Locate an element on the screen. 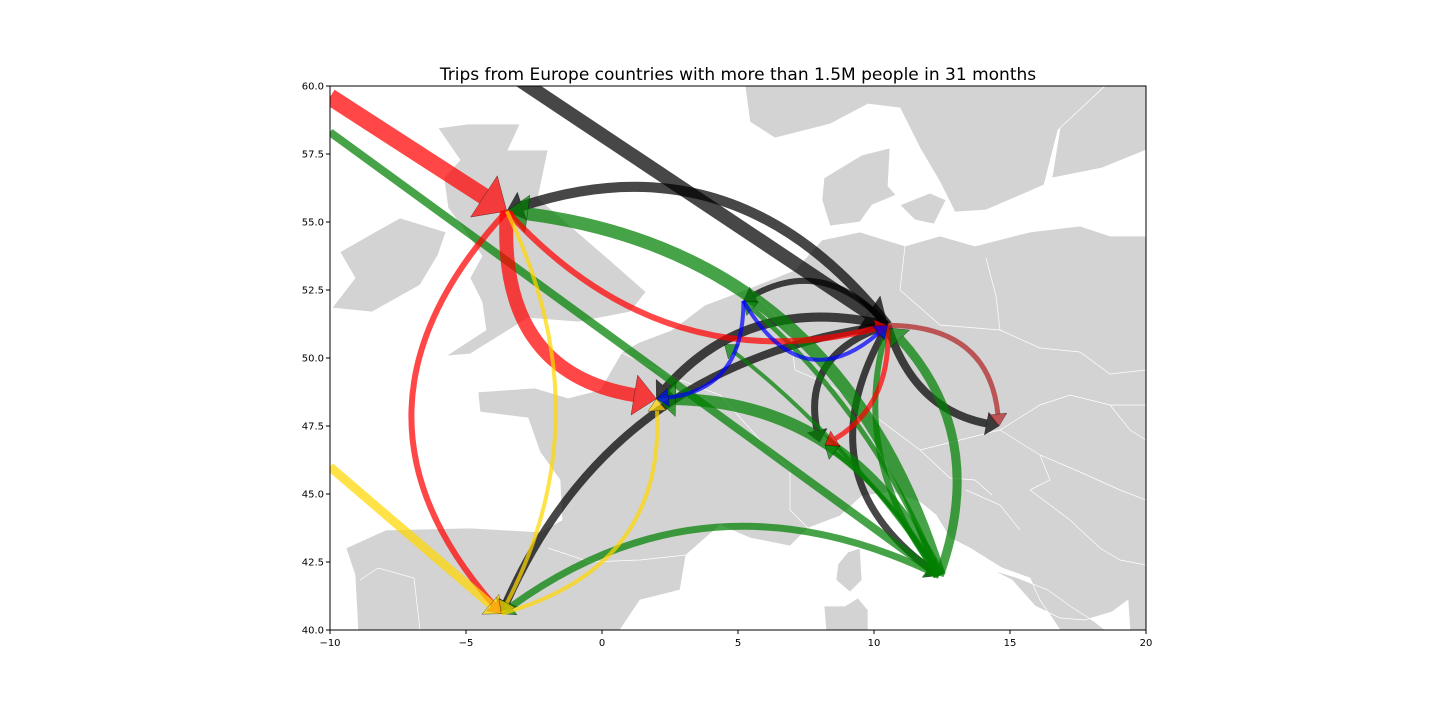  corsica-island is located at coordinates (849, 570).